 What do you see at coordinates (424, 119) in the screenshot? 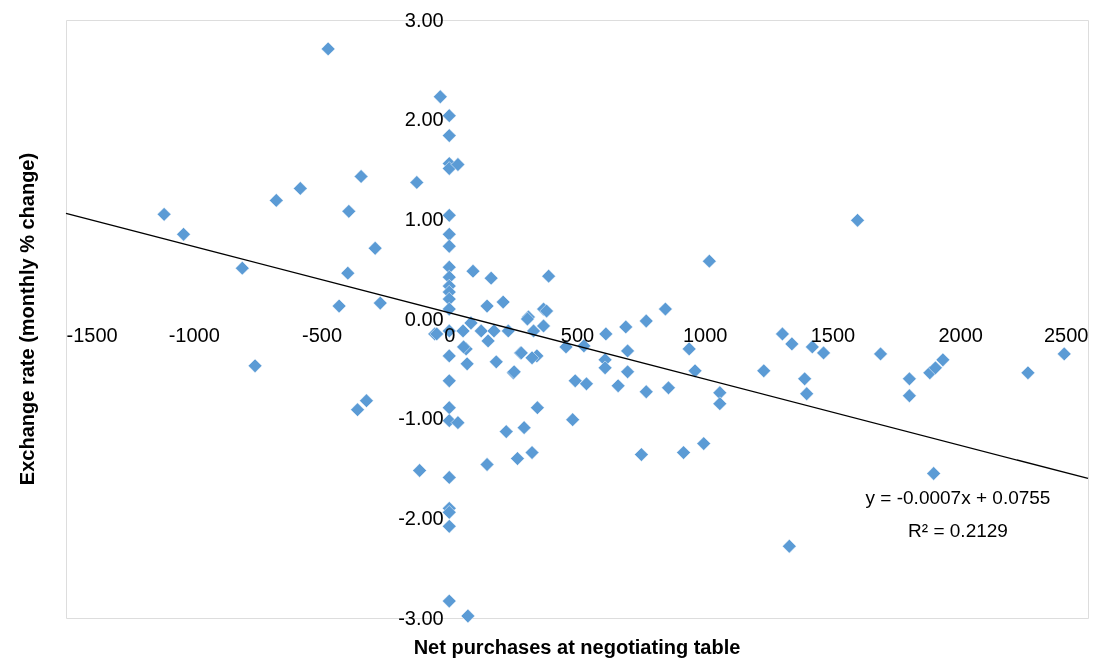
I see `y-tick-label: 2.00` at bounding box center [424, 119].